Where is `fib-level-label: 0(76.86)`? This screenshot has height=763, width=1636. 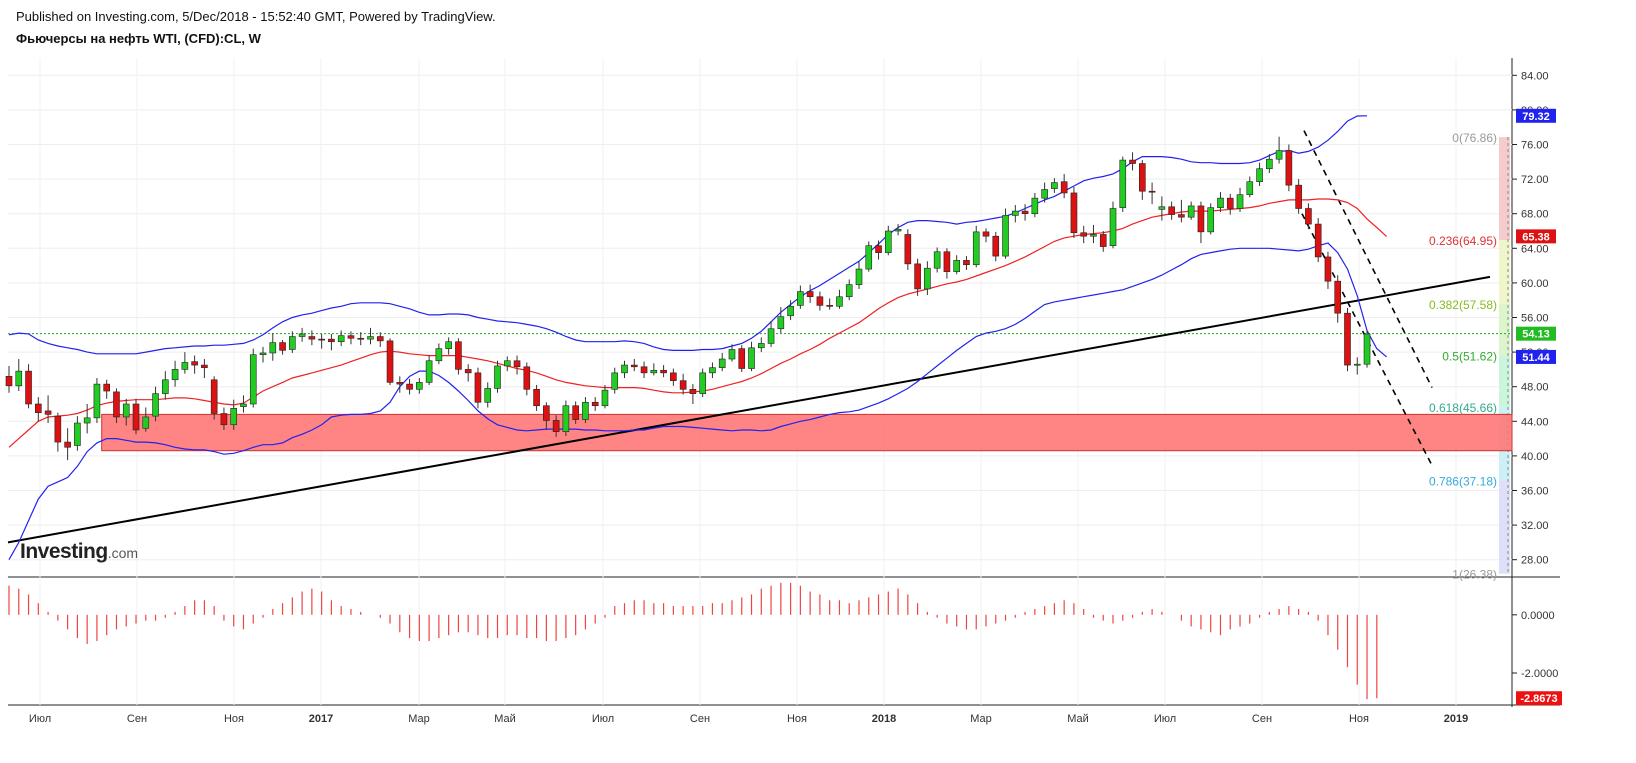 fib-level-label: 0(76.86) is located at coordinates (1474, 138).